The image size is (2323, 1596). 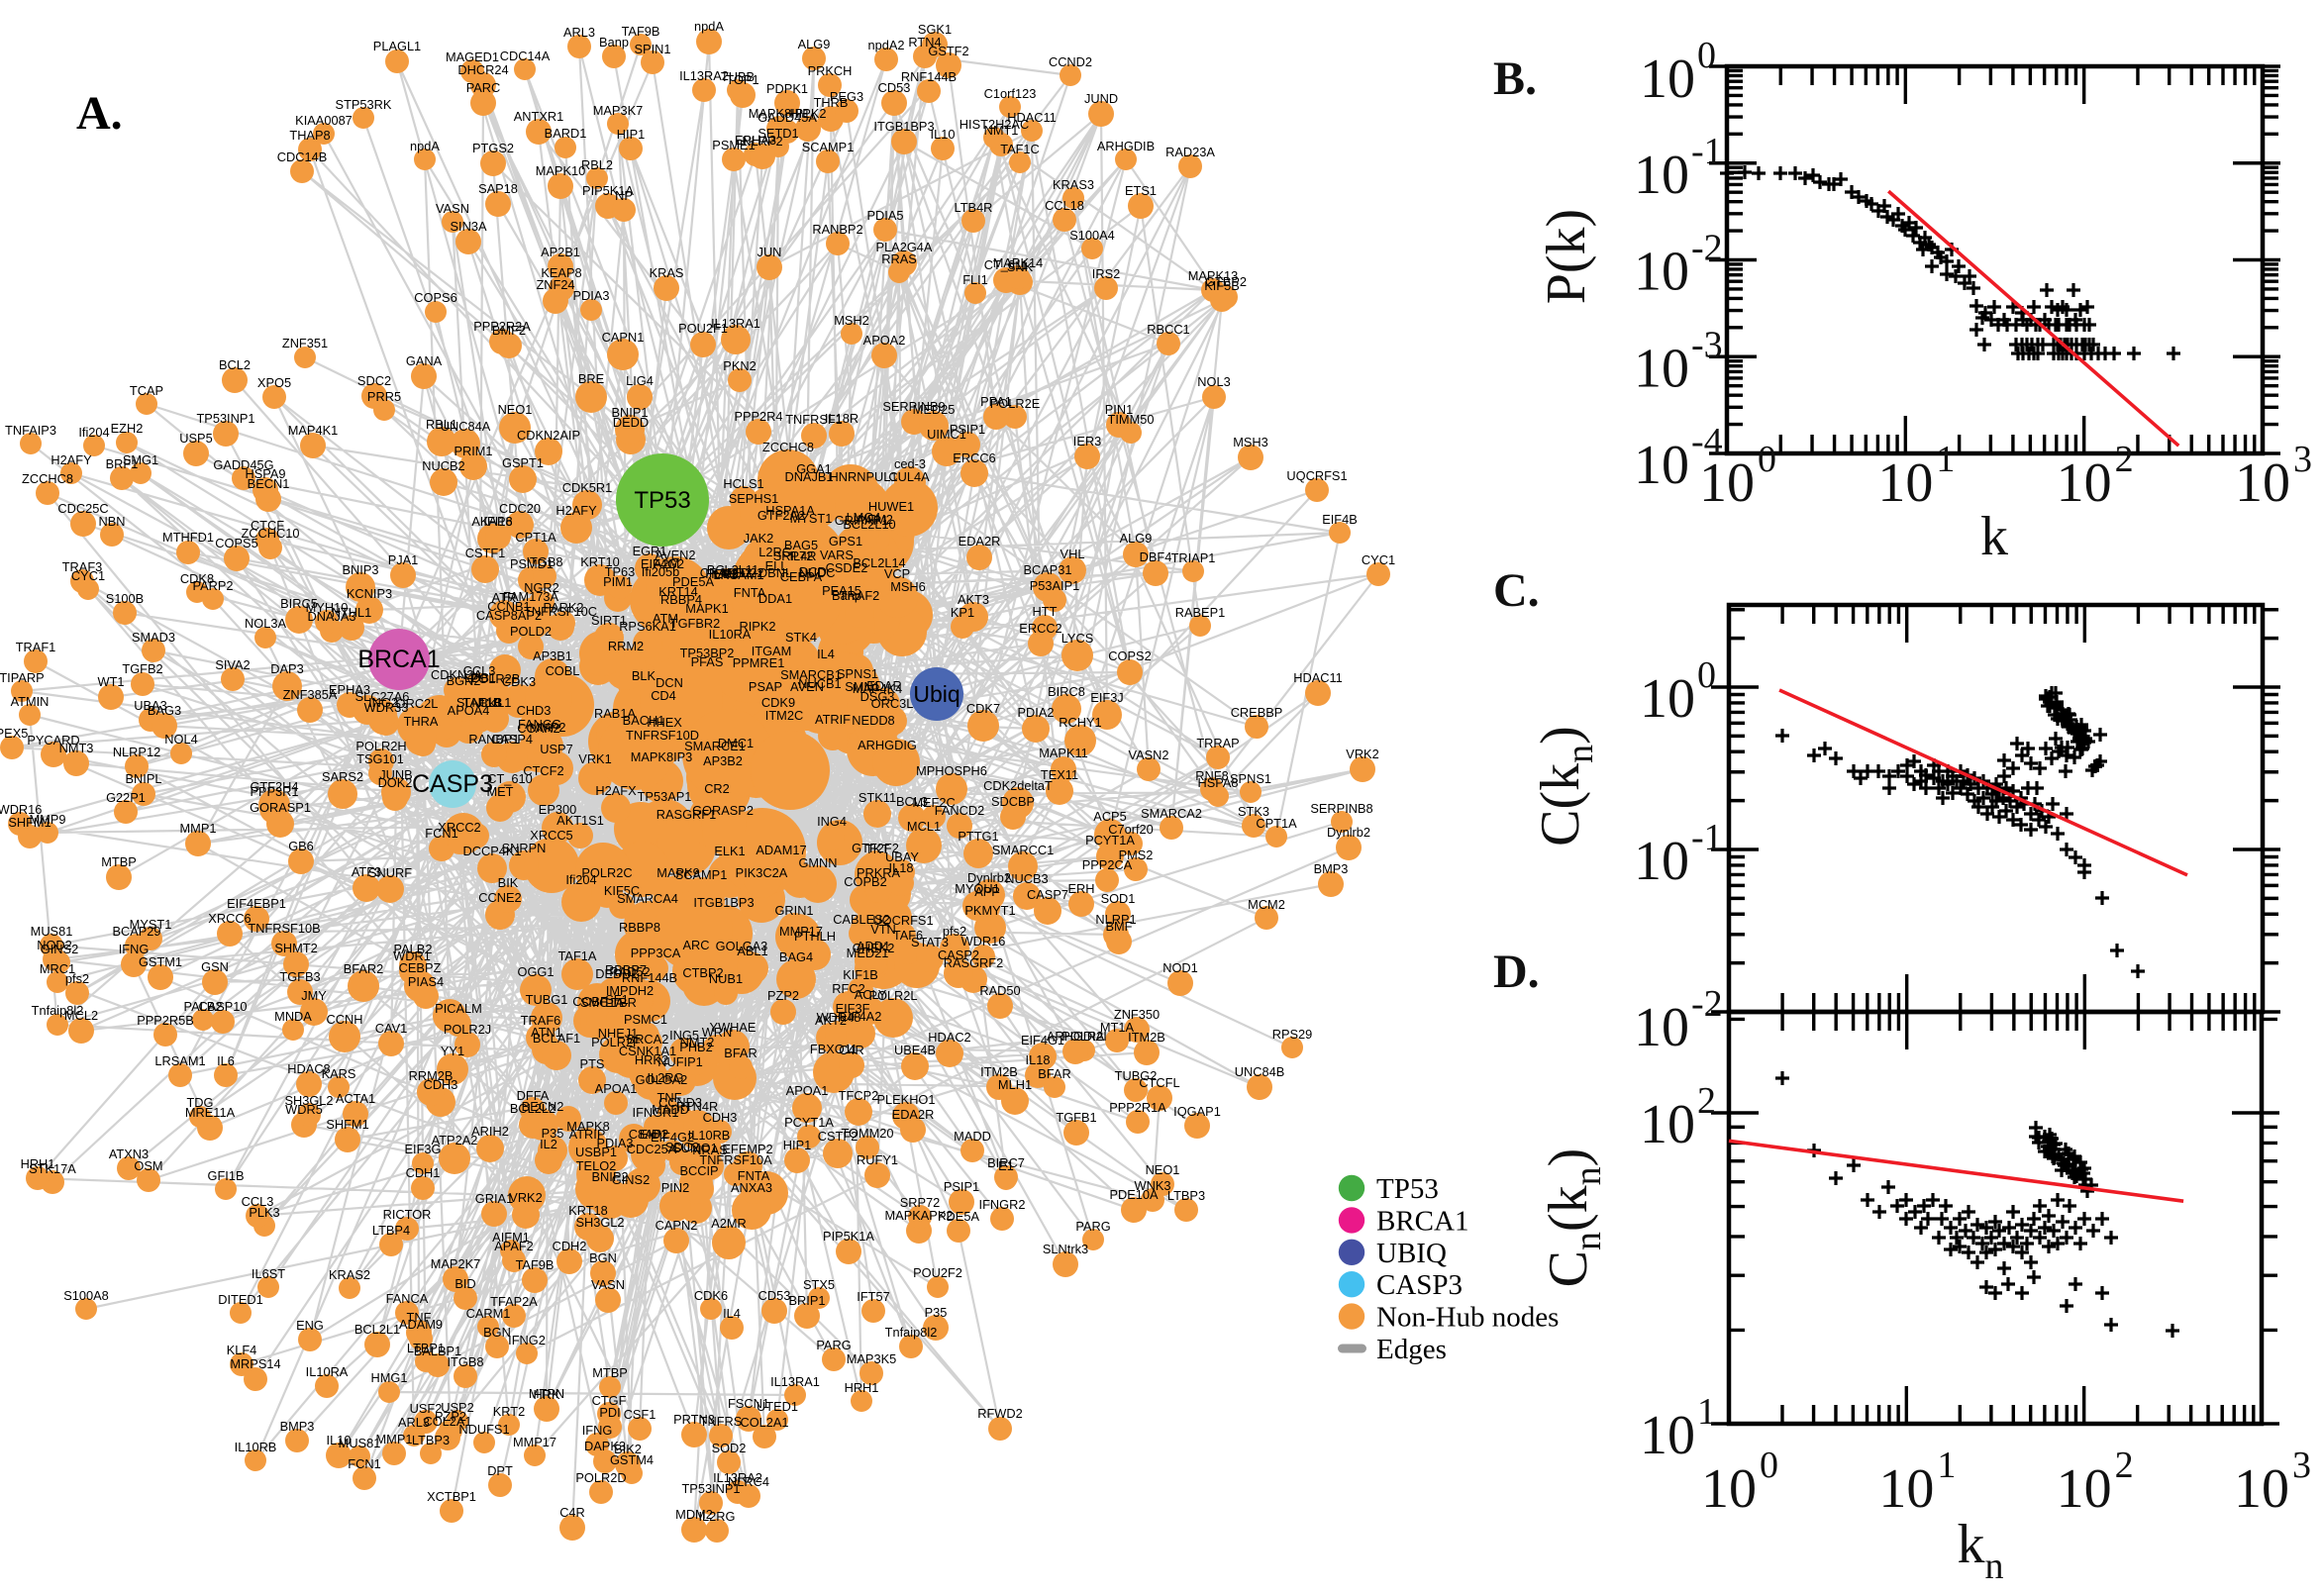 I want to click on svg-text: SCAMP1, so click(x=829, y=147).